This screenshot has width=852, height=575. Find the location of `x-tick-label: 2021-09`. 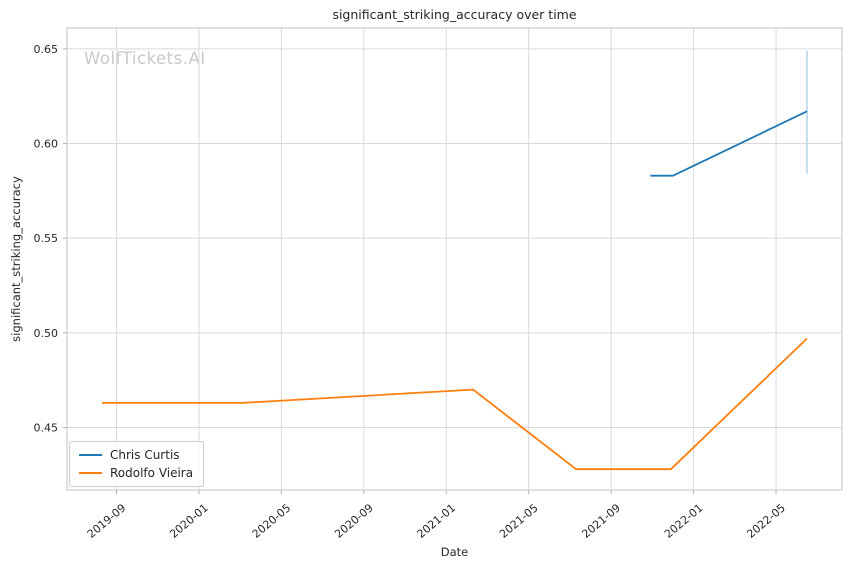

x-tick-label: 2021-09 is located at coordinates (602, 521).